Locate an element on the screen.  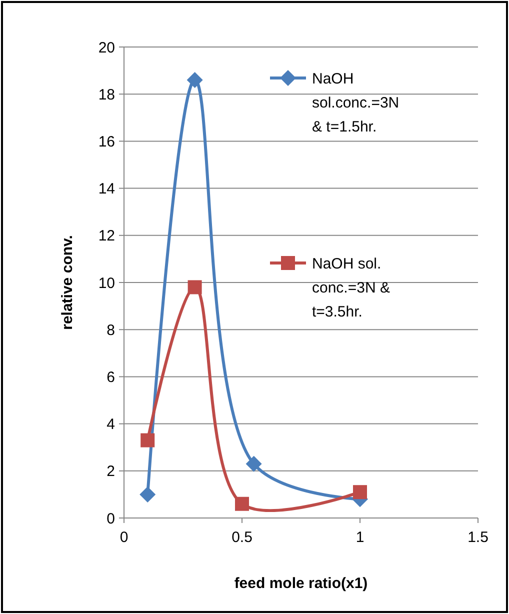
legend-label: NaOH sol. conc.=3N & t=3.5hr. is located at coordinates (351, 287).